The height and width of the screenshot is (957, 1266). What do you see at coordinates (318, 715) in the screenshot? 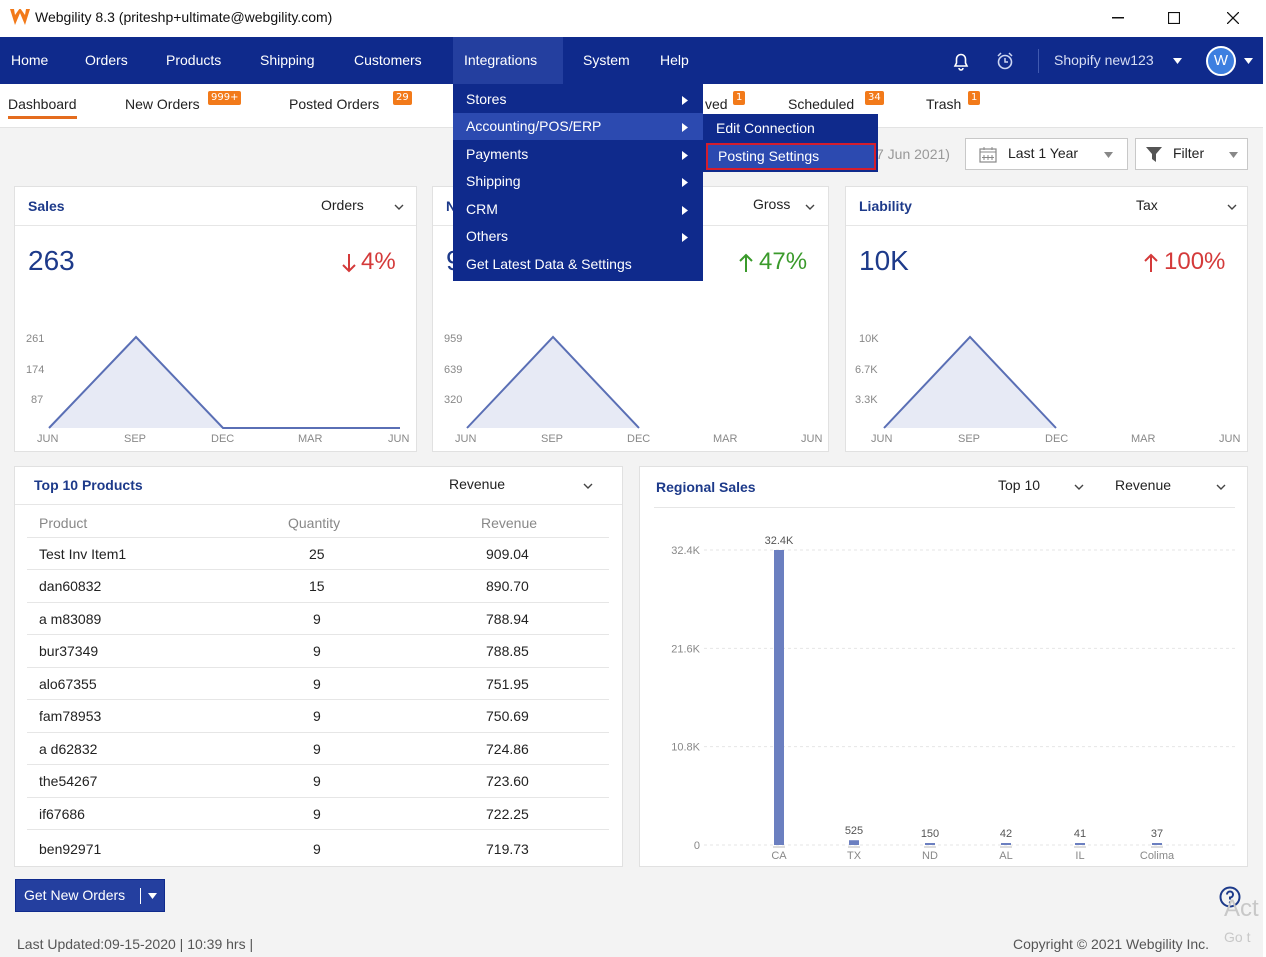
I see `table-row: fam78953 9 750.69` at bounding box center [318, 715].